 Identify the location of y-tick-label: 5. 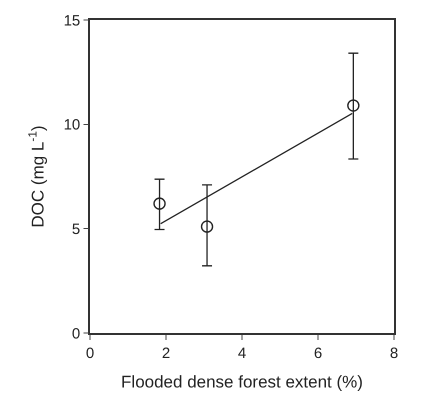
(76, 229).